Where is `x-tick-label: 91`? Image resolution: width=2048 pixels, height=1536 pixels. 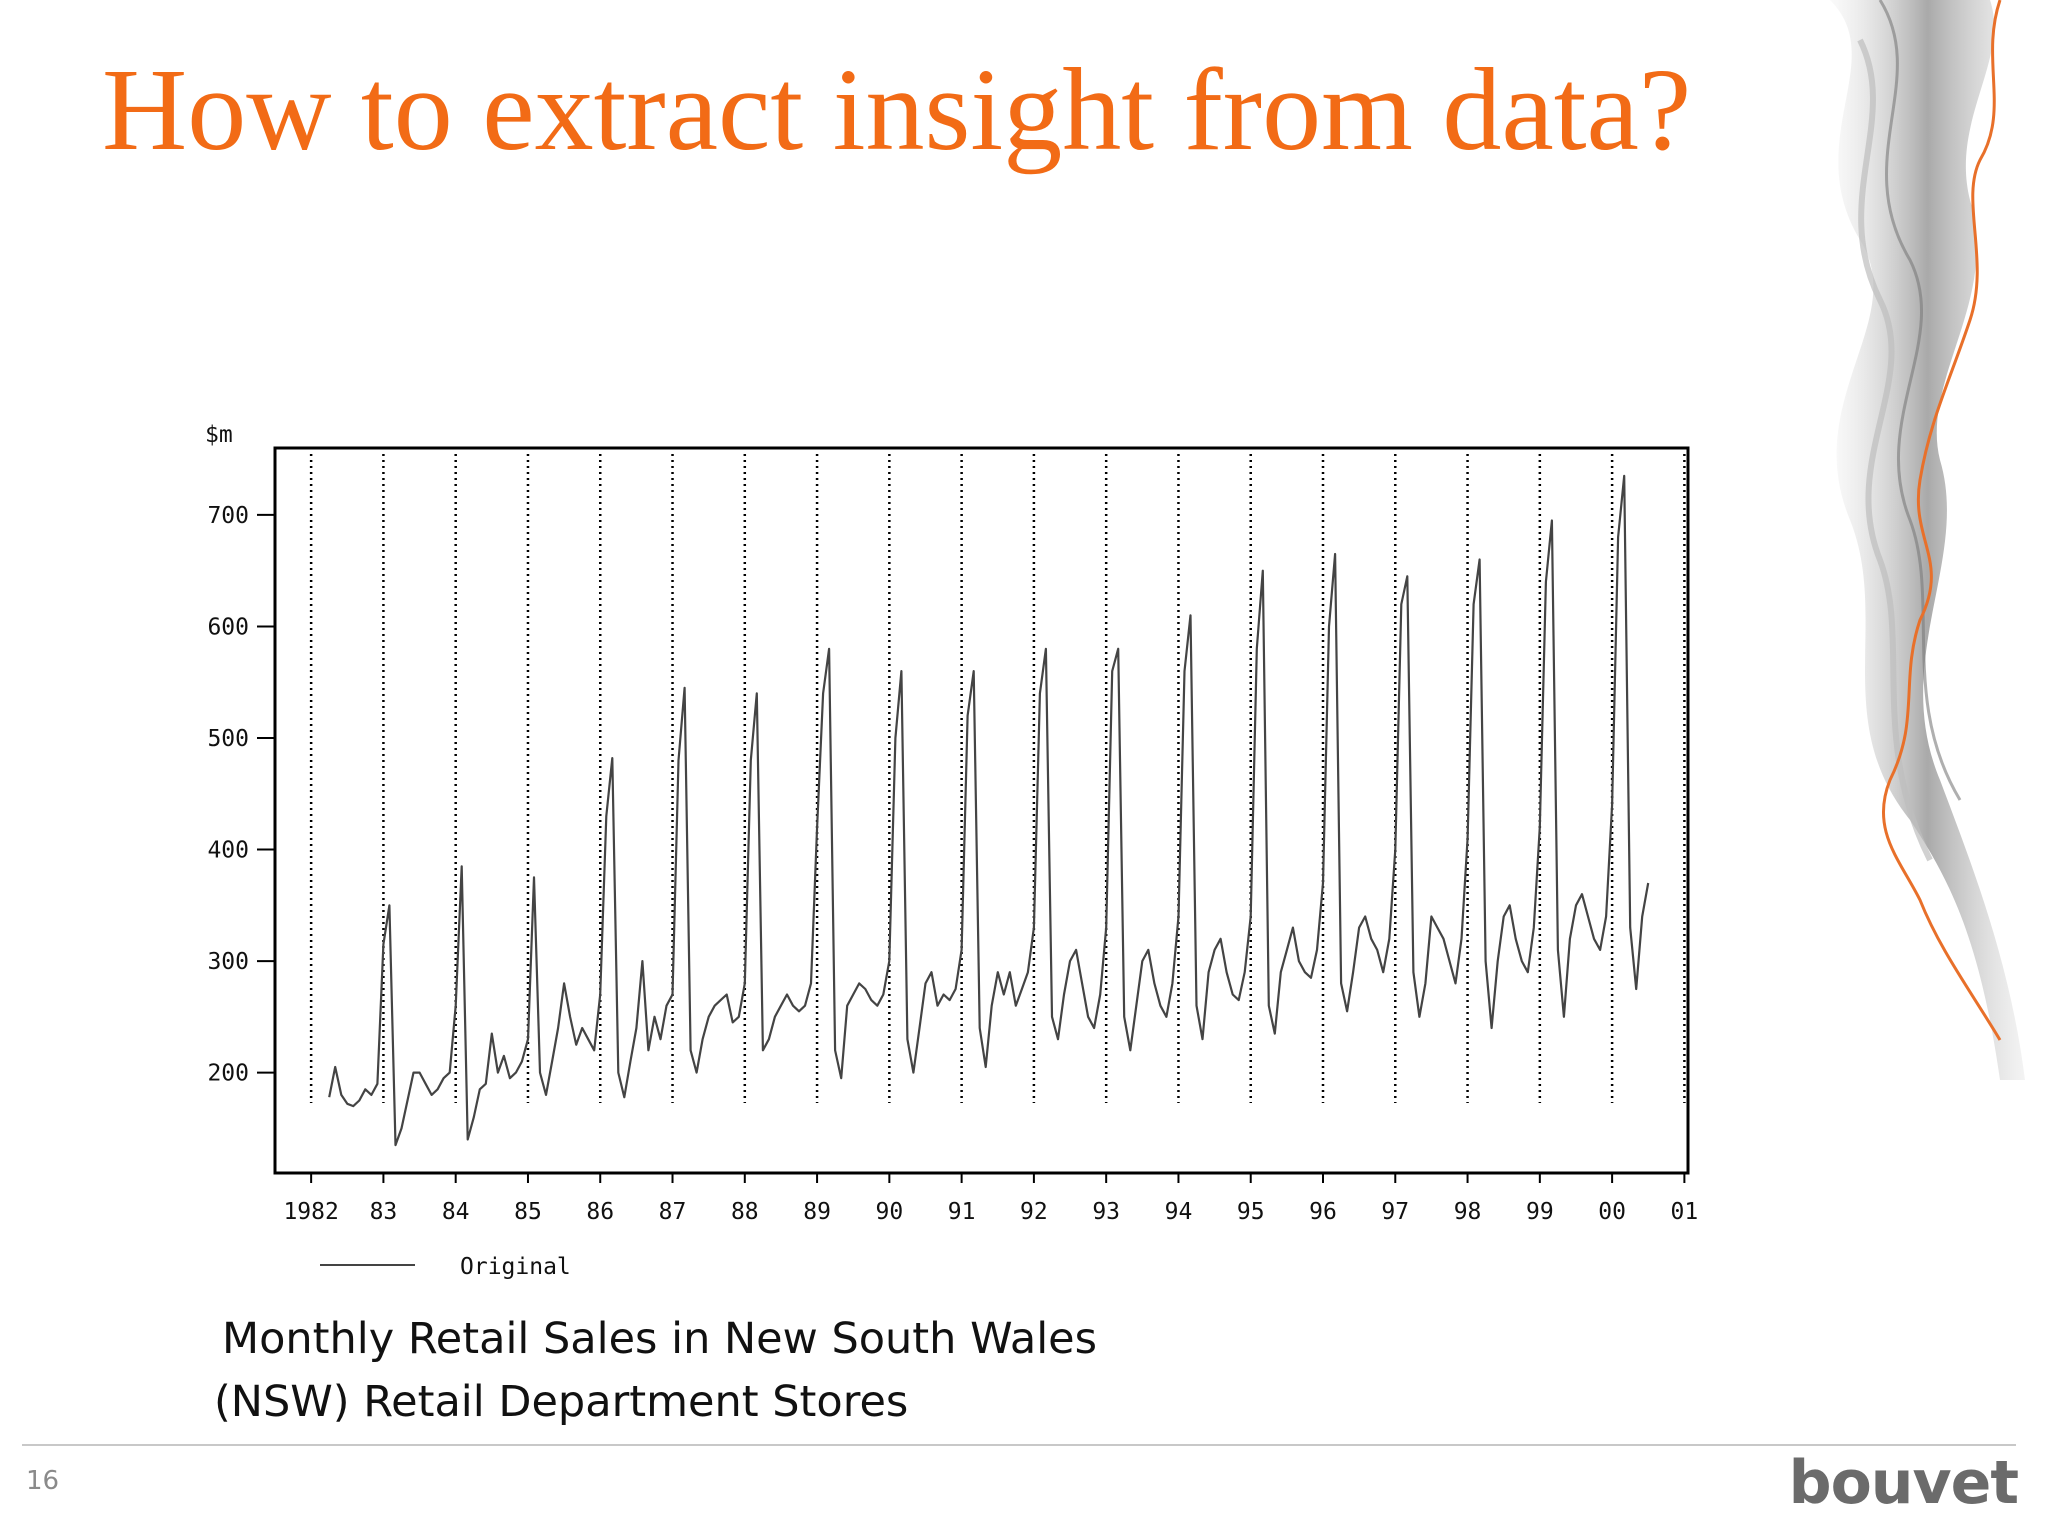
x-tick-label: 91 is located at coordinates (962, 1212).